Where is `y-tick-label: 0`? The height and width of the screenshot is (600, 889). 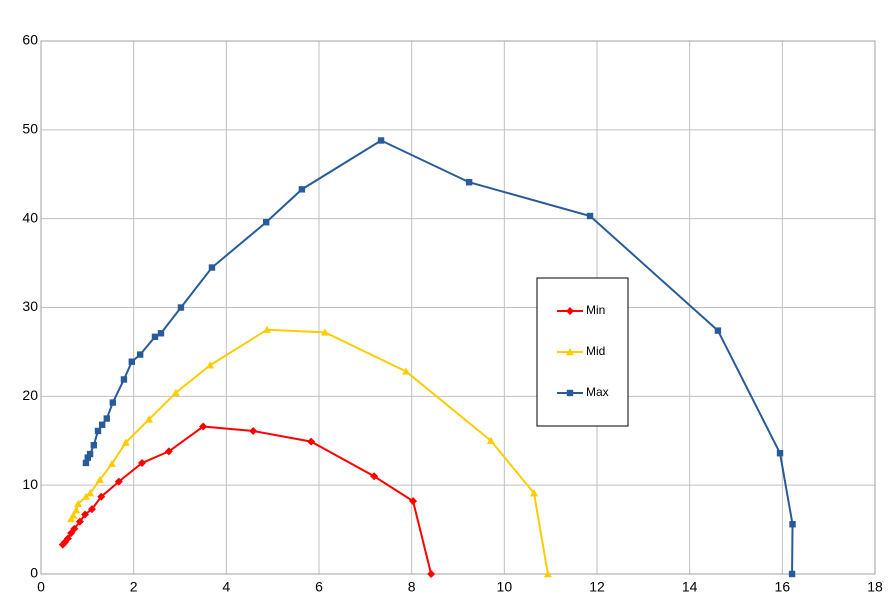 y-tick-label: 0 is located at coordinates (34, 573).